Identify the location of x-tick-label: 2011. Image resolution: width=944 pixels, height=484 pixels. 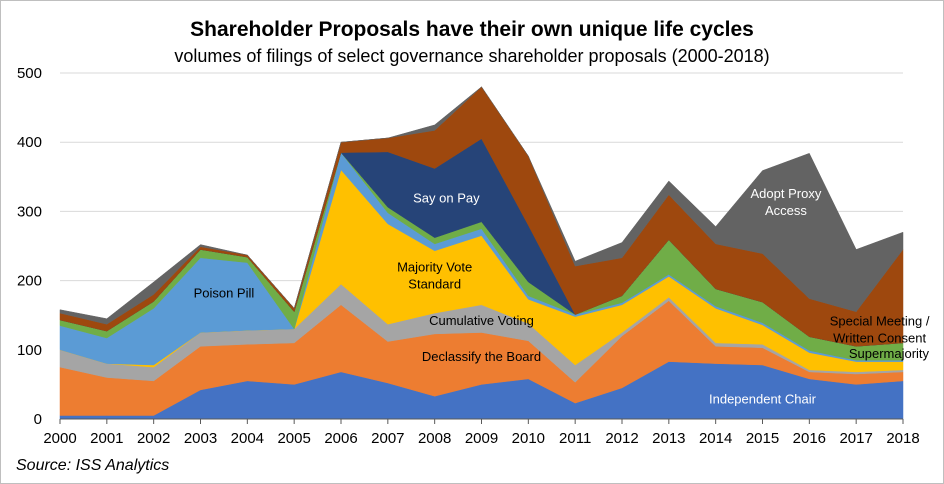
(575, 438).